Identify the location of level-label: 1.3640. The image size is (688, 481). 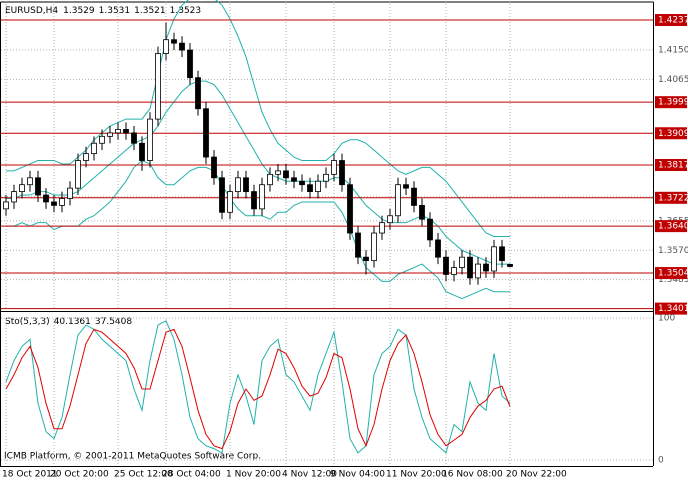
(673, 227).